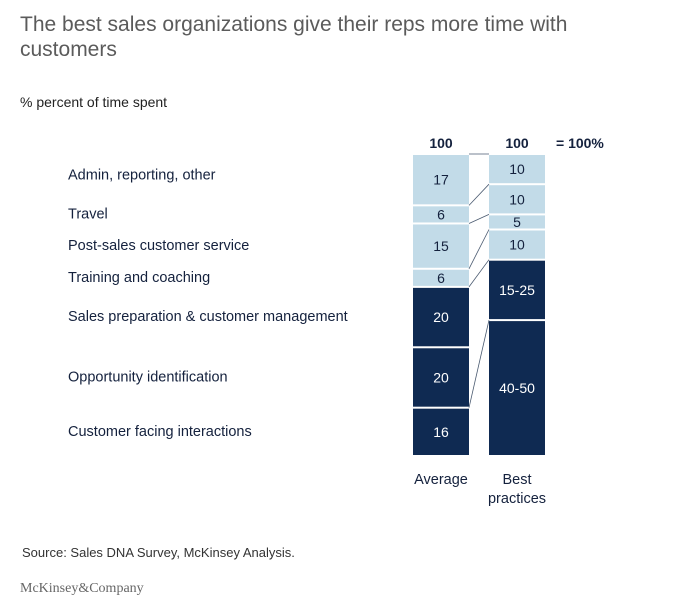 This screenshot has width=676, height=606. I want to click on x-label-average: Average, so click(441, 480).